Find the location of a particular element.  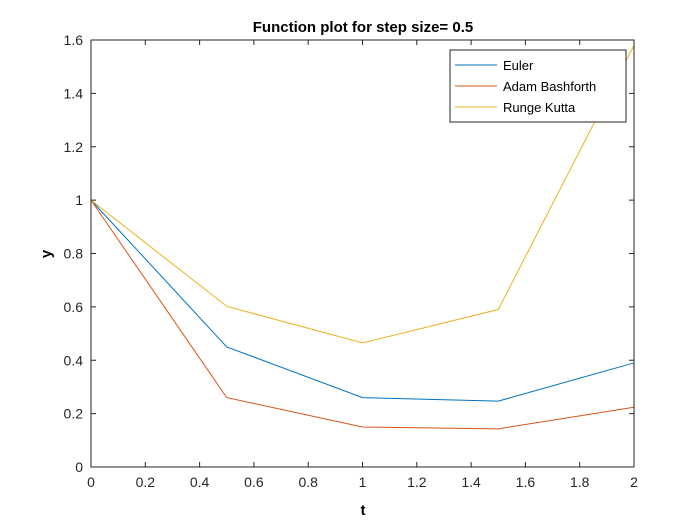

chart-title: Function plot for step size= 0.5 is located at coordinates (363, 27).